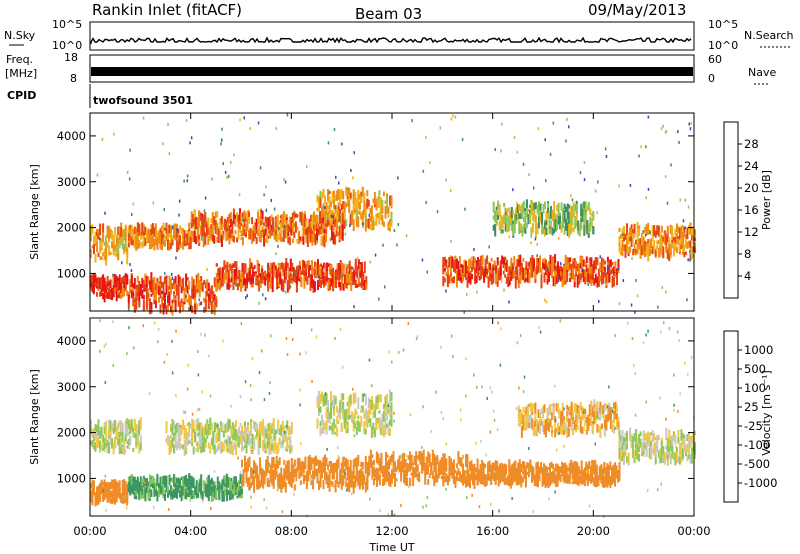 This screenshot has height=554, width=800. What do you see at coordinates (751, 144) in the screenshot?
I see `power-cbar-tick-6: 28` at bounding box center [751, 144].